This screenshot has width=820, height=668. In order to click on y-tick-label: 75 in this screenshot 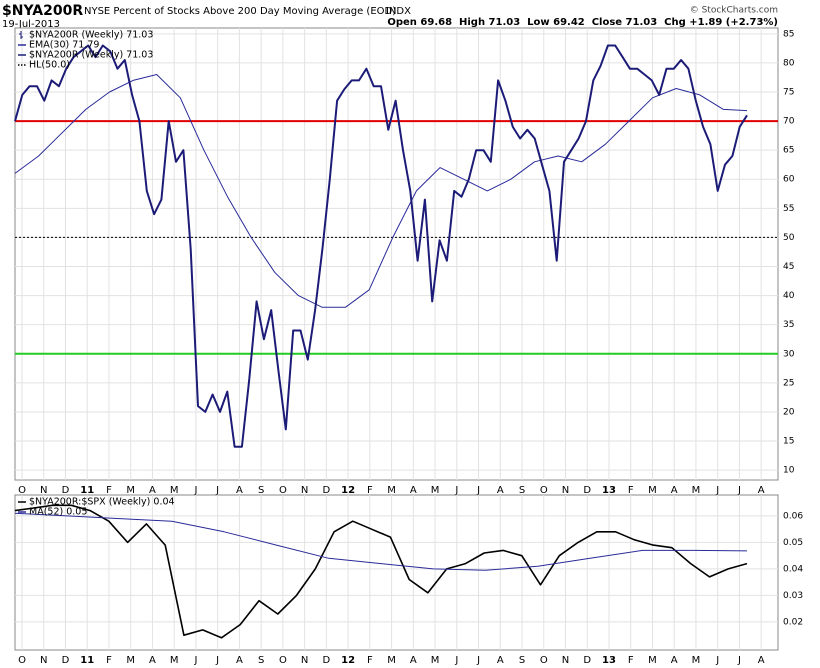, I will do `click(788, 92)`.